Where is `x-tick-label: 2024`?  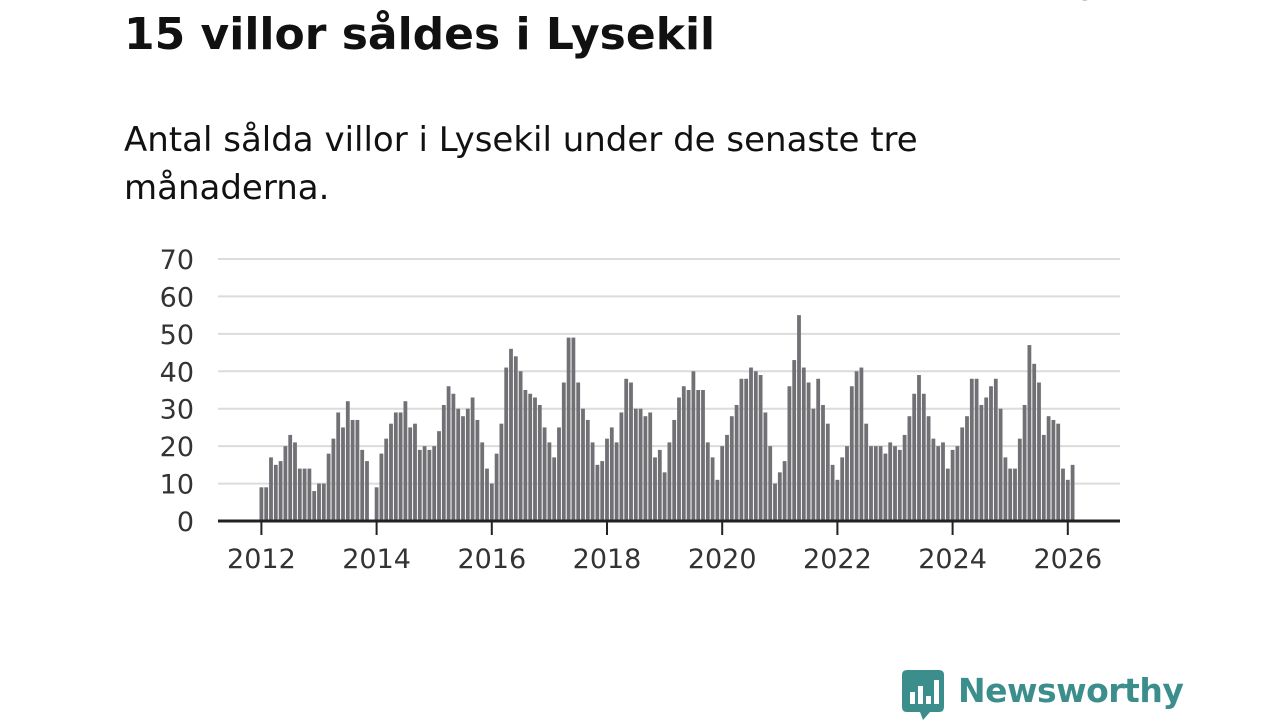 x-tick-label: 2024 is located at coordinates (952, 559).